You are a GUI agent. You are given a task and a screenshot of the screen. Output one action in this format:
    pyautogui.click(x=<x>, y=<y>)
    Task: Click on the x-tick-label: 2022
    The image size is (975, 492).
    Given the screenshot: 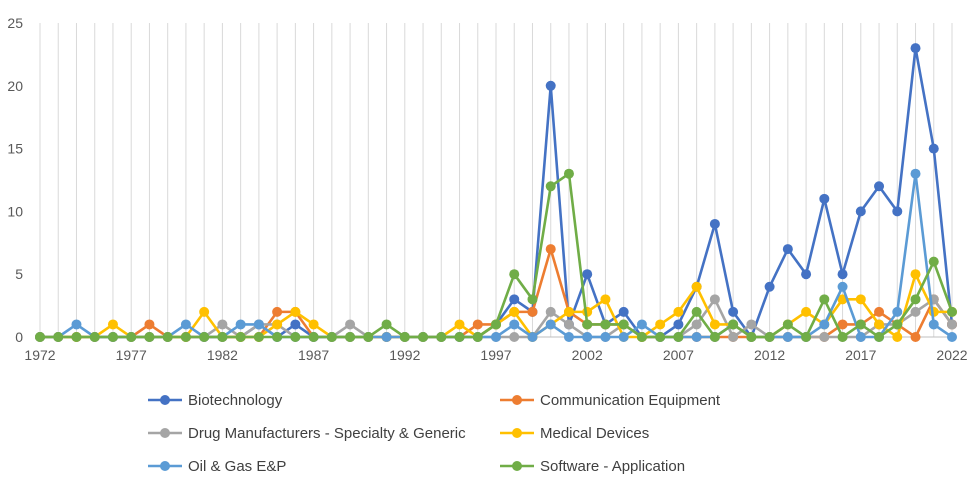 What is the action you would take?
    pyautogui.click(x=951, y=355)
    